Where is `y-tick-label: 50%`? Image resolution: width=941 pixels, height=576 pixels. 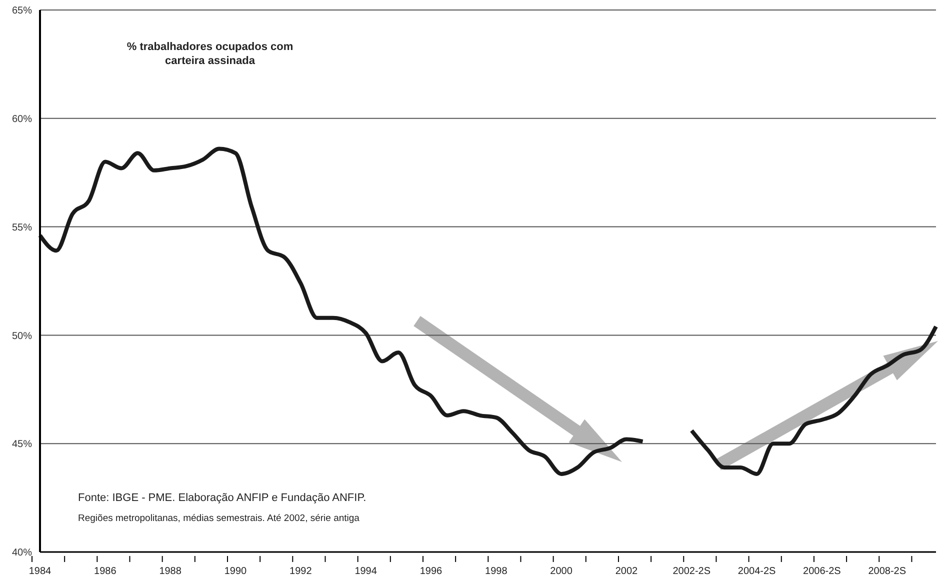
y-tick-label: 50% is located at coordinates (22, 336).